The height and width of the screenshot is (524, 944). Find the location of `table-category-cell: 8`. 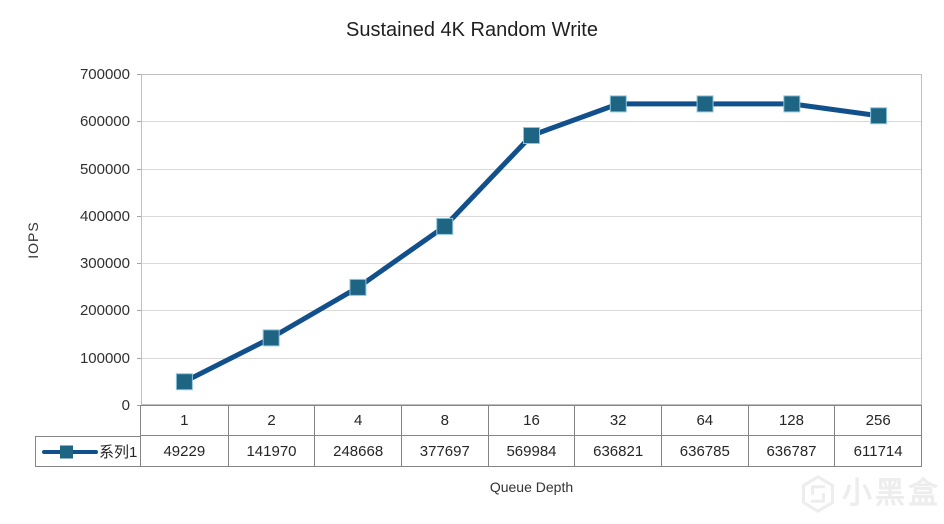

table-category-cell: 8 is located at coordinates (444, 420).